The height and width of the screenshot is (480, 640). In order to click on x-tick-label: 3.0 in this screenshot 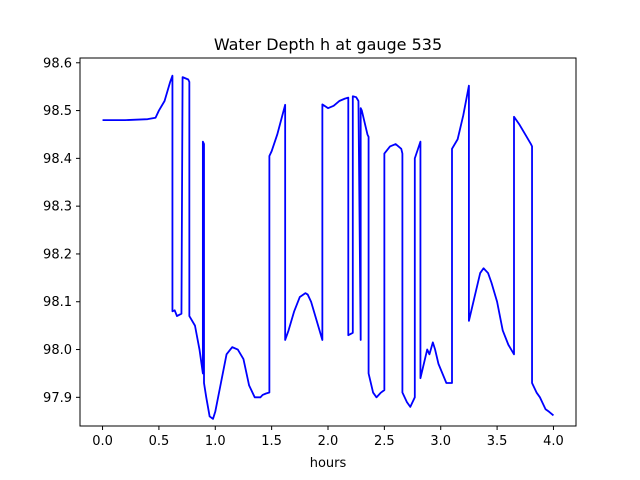, I will do `click(440, 441)`.